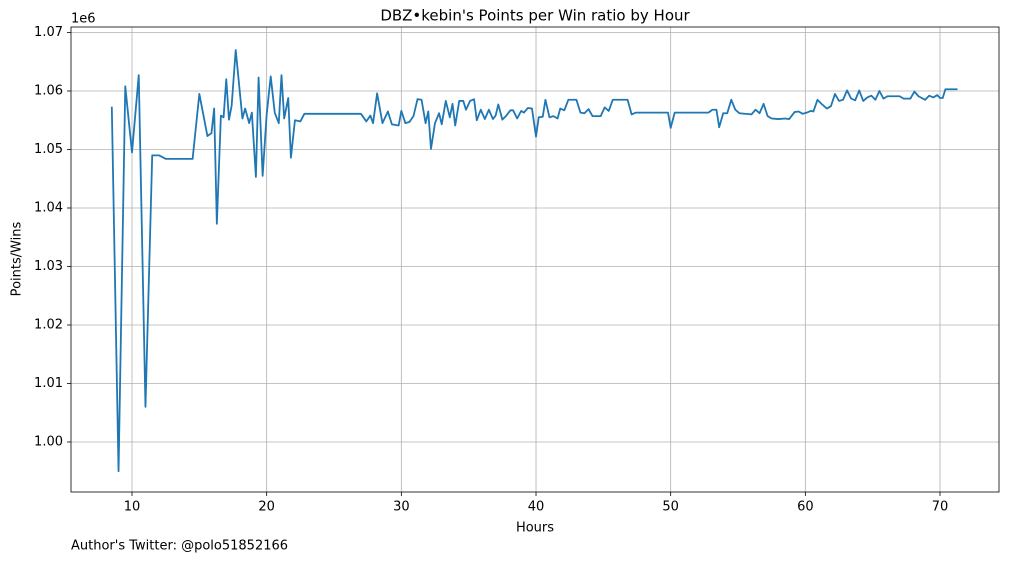  Describe the element at coordinates (805, 507) in the screenshot. I see `x-tick-label: 60` at that location.